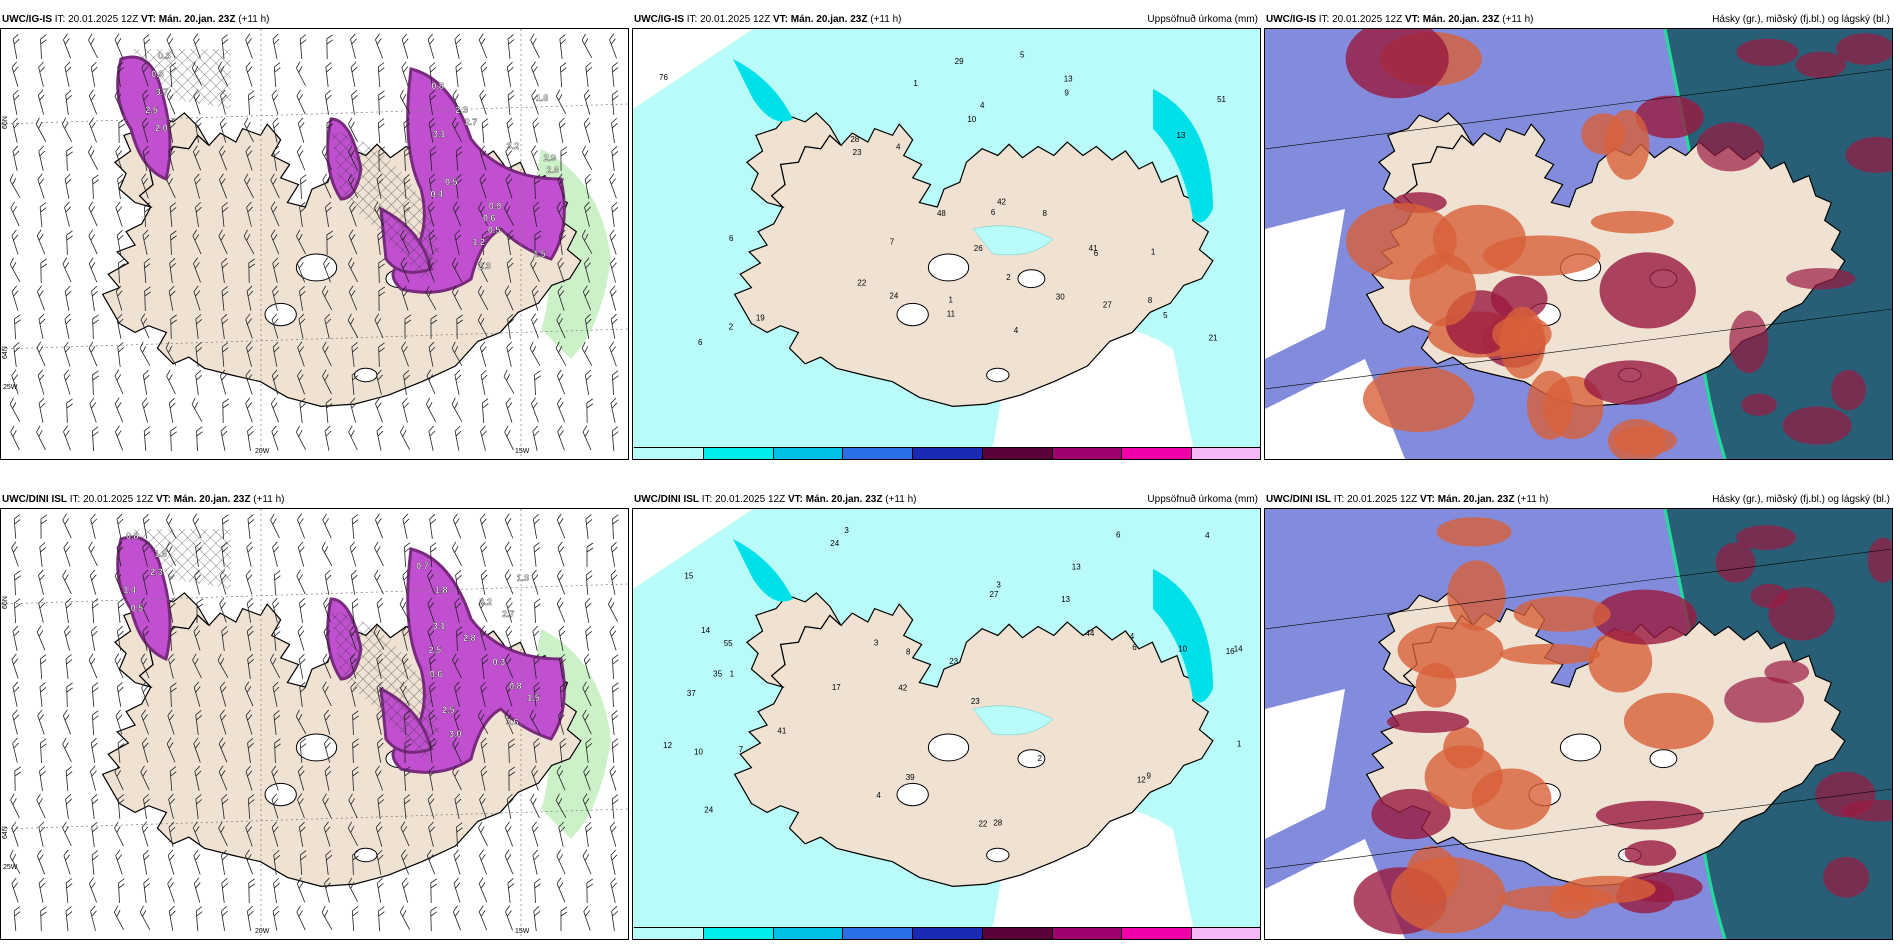 The height and width of the screenshot is (950, 1900). What do you see at coordinates (439, 134) in the screenshot?
I see `precip-value-label: 3.1` at bounding box center [439, 134].